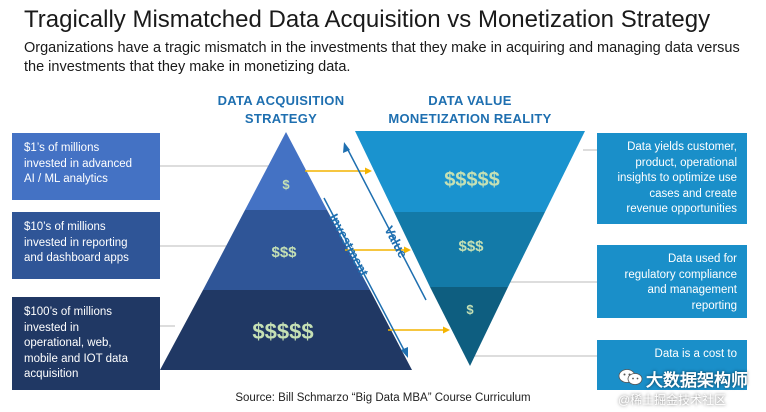 Image resolution: width=766 pixels, height=412 pixels. I want to click on acquisition-header-line-2: STRATEGY, so click(281, 118).